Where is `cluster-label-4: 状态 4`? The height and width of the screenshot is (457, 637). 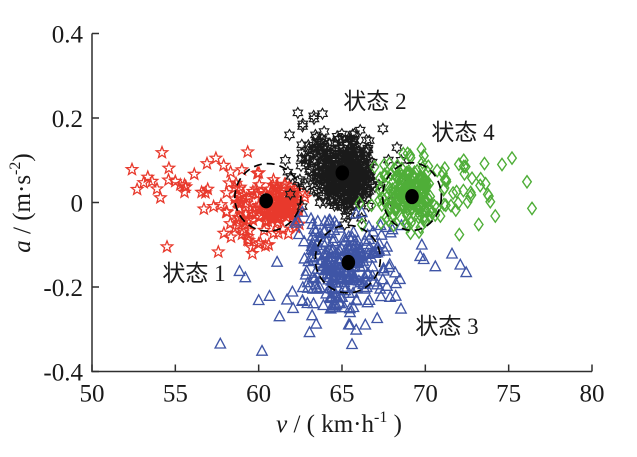 cluster-label-4: 状态 4 is located at coordinates (463, 132).